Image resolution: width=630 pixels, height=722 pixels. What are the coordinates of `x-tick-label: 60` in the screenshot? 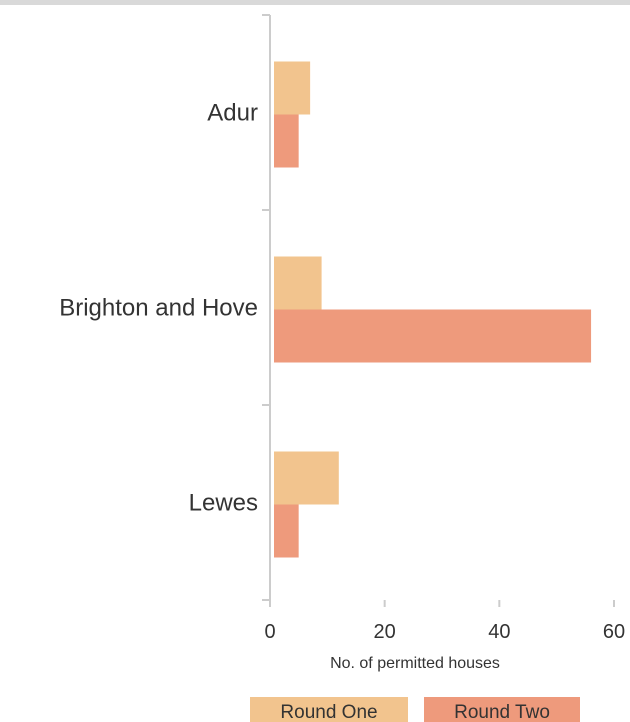 It's located at (614, 632).